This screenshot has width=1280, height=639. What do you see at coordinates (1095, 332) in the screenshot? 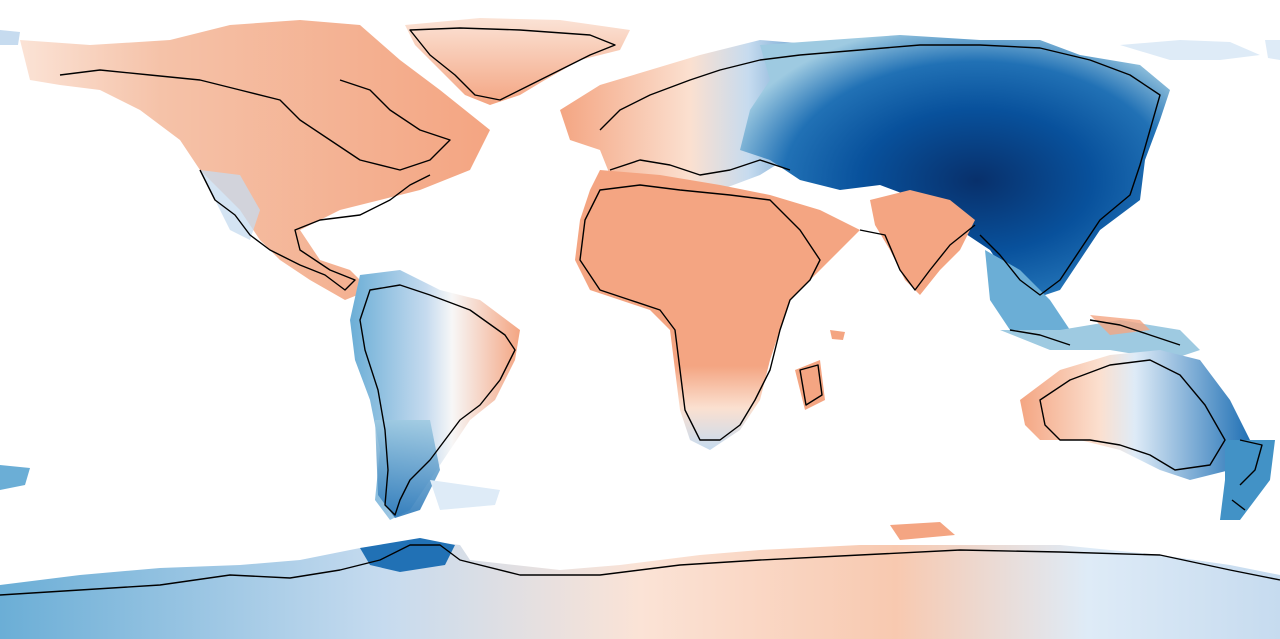
I see `coastline-maritime-asia` at bounding box center [1095, 332].